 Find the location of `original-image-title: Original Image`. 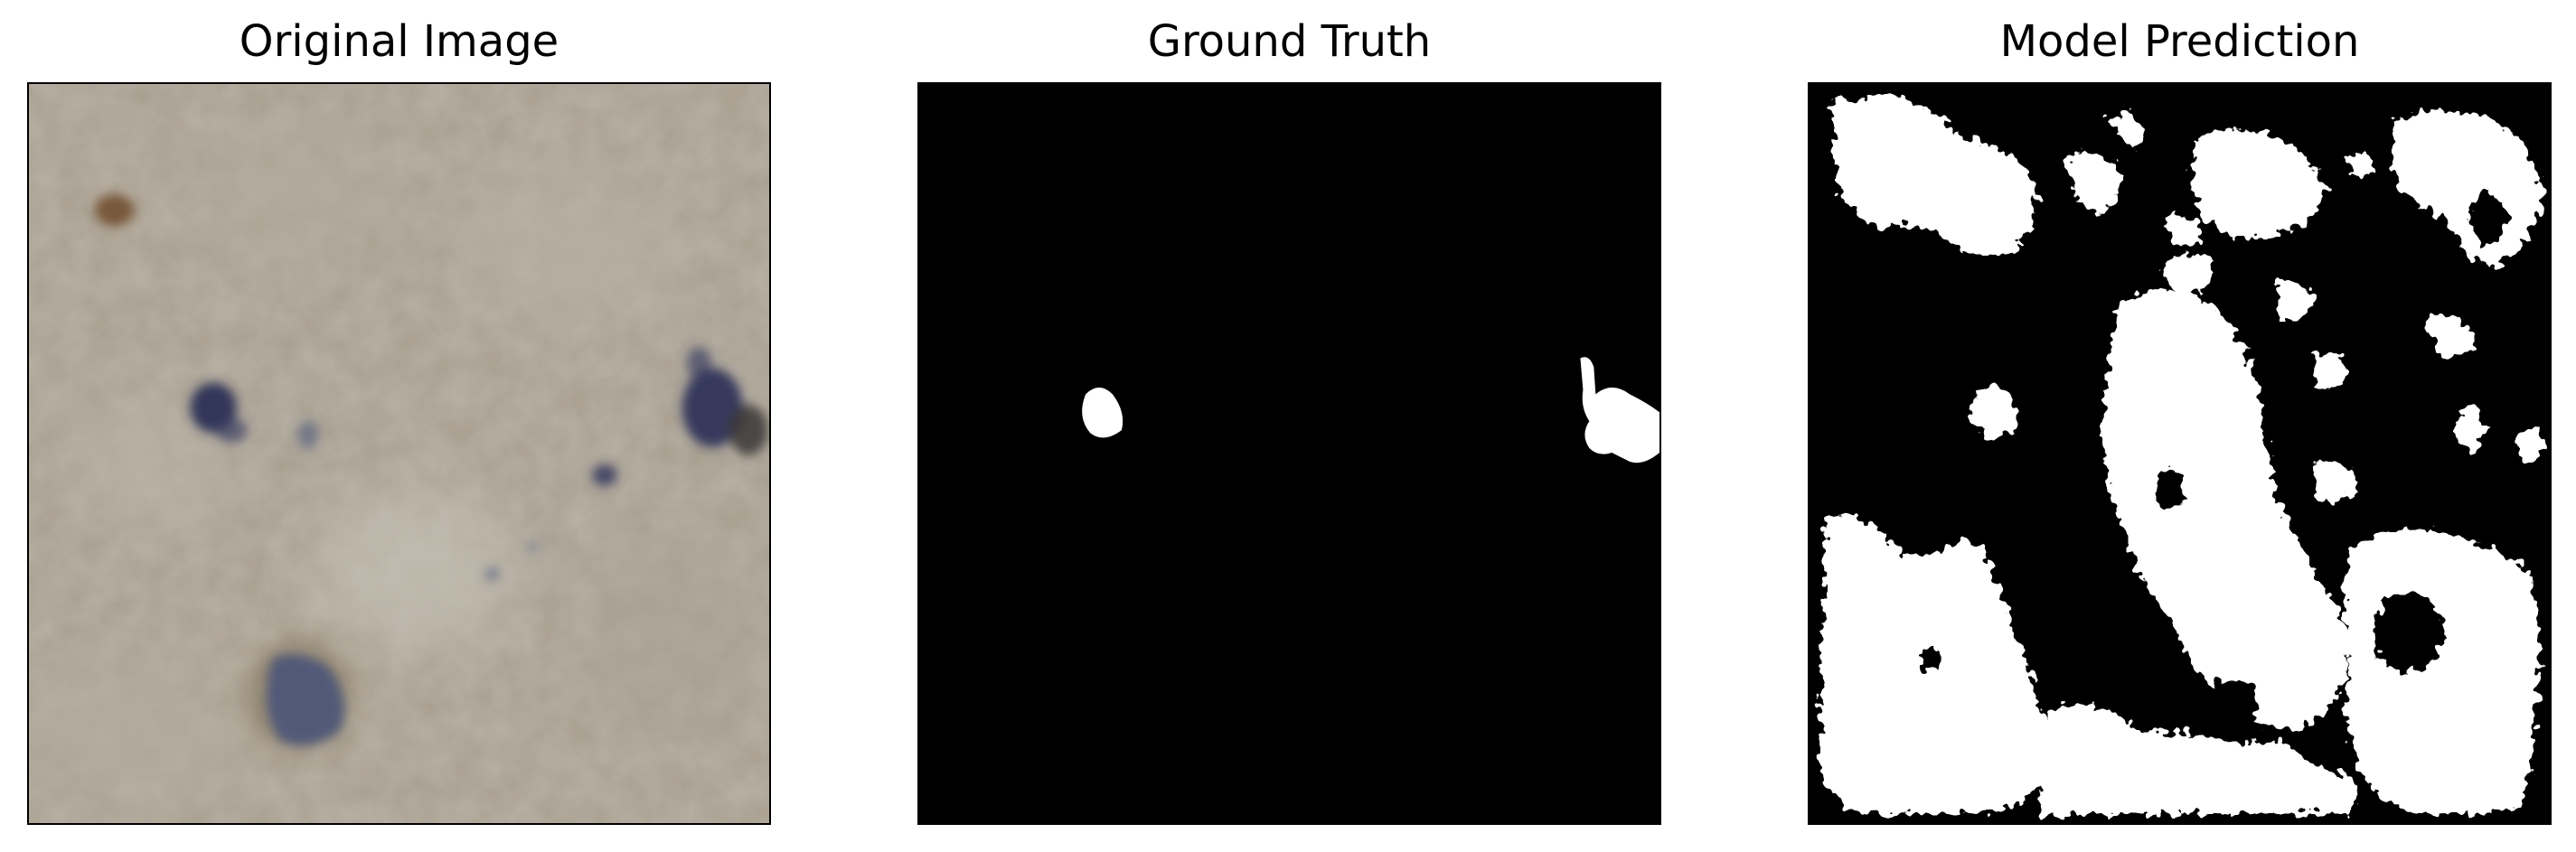

original-image-title: Original Image is located at coordinates (399, 41).